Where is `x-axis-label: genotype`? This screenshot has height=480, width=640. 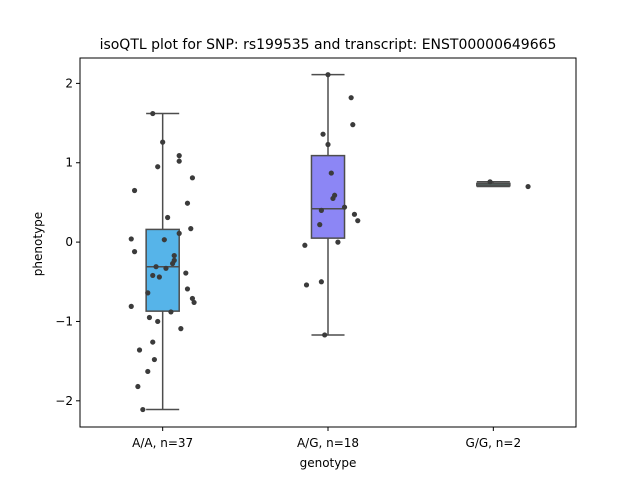
x-axis-label: genotype is located at coordinates (328, 463).